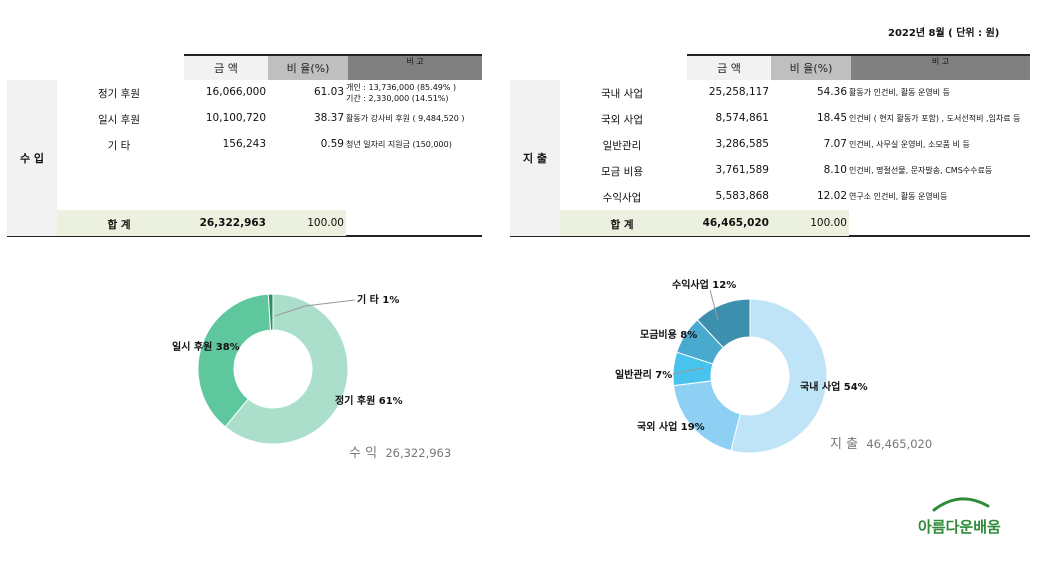 The image size is (1039, 566). I want to click on expense-row-label: 일반관리, so click(622, 146).